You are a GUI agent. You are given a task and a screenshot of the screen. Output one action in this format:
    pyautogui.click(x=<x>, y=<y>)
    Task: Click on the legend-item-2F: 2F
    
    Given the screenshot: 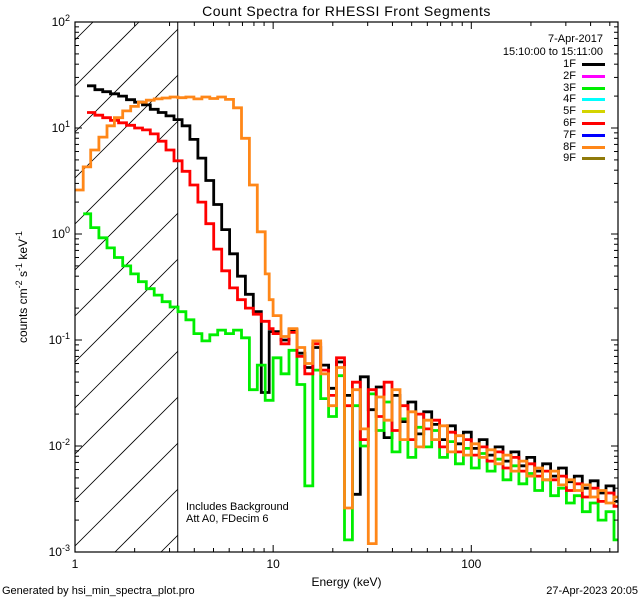 What is the action you would take?
    pyautogui.click(x=575, y=76)
    